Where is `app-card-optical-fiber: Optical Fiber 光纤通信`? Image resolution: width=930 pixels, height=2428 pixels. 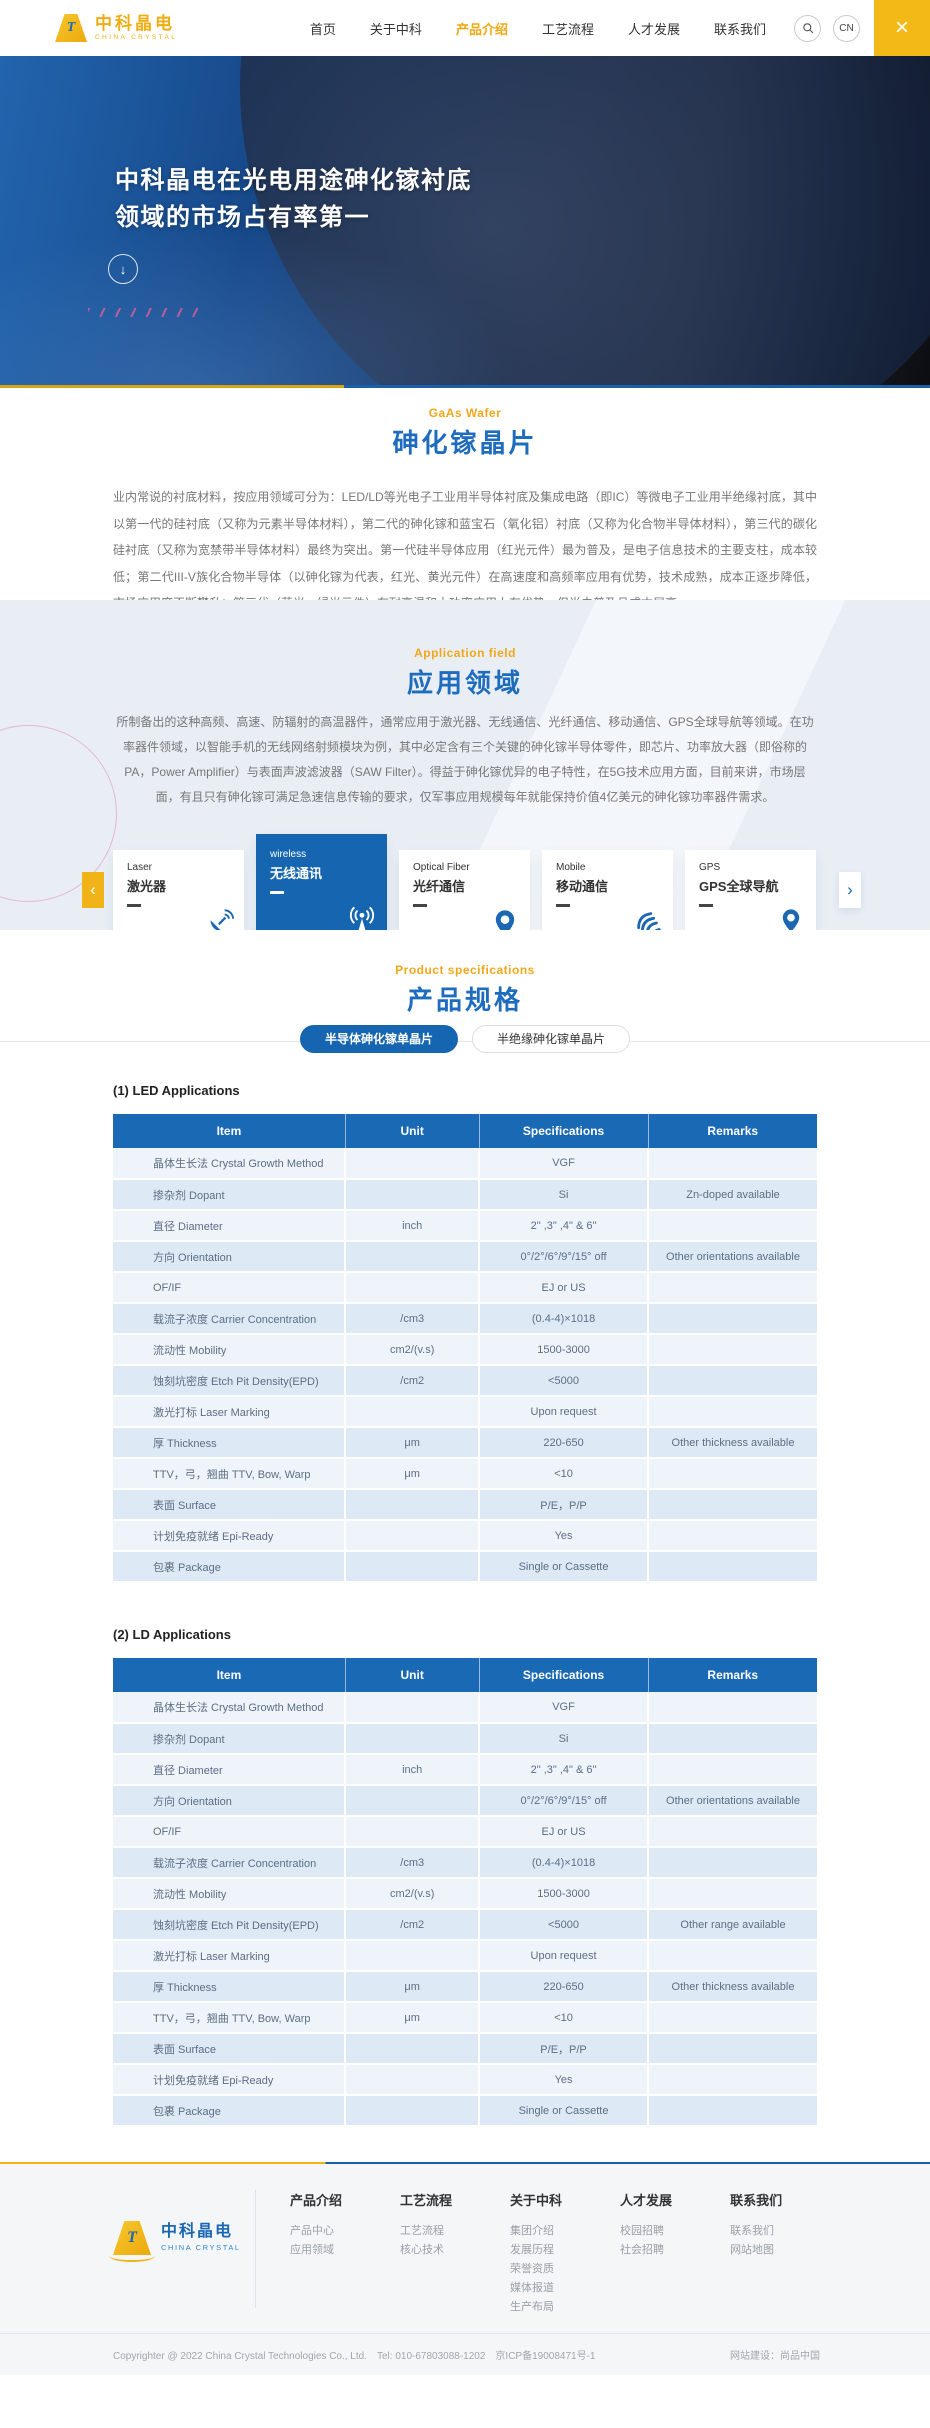 app-card-optical-fiber: Optical Fiber 光纤通信 is located at coordinates (464, 890).